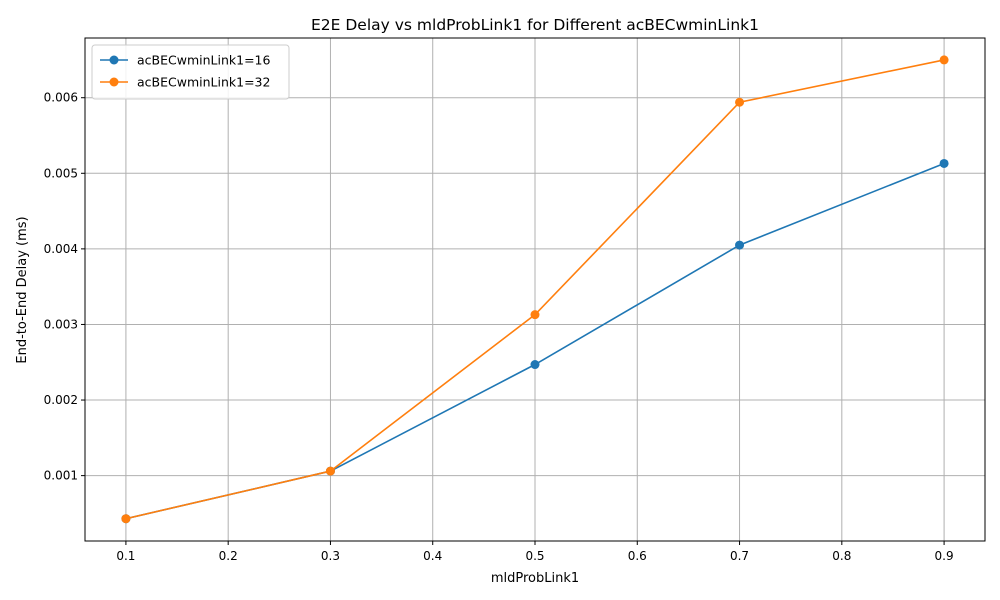  Describe the element at coordinates (61, 400) in the screenshot. I see `y-tick-label: 0.002` at that location.